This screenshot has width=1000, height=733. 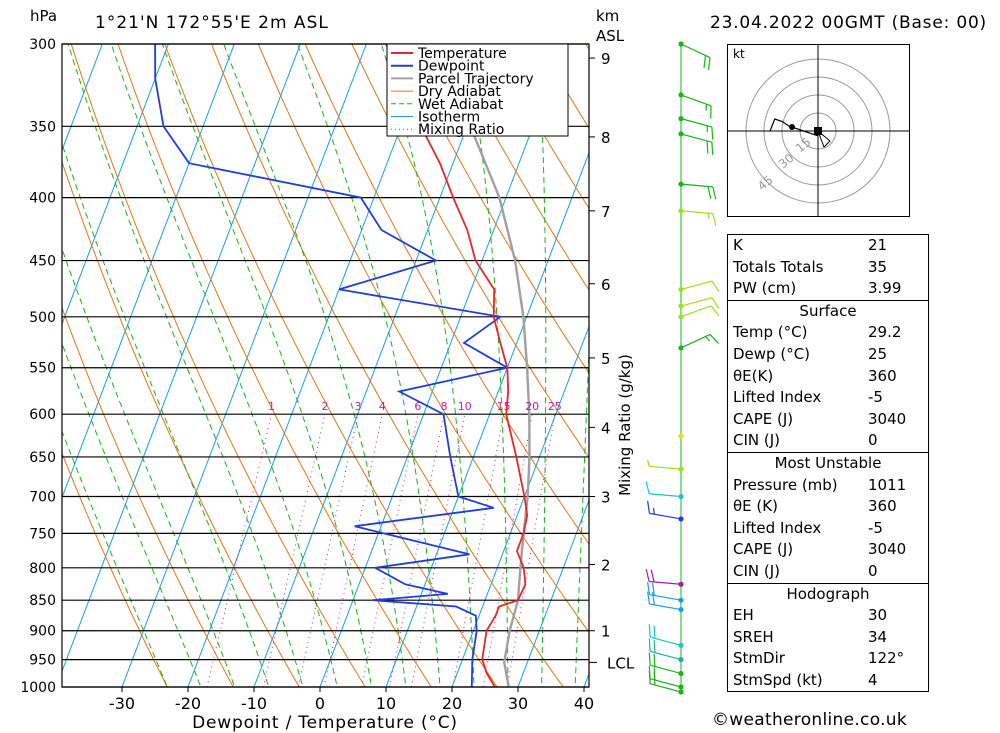 I want to click on mixing-ratio-label: 25, so click(x=555, y=406).